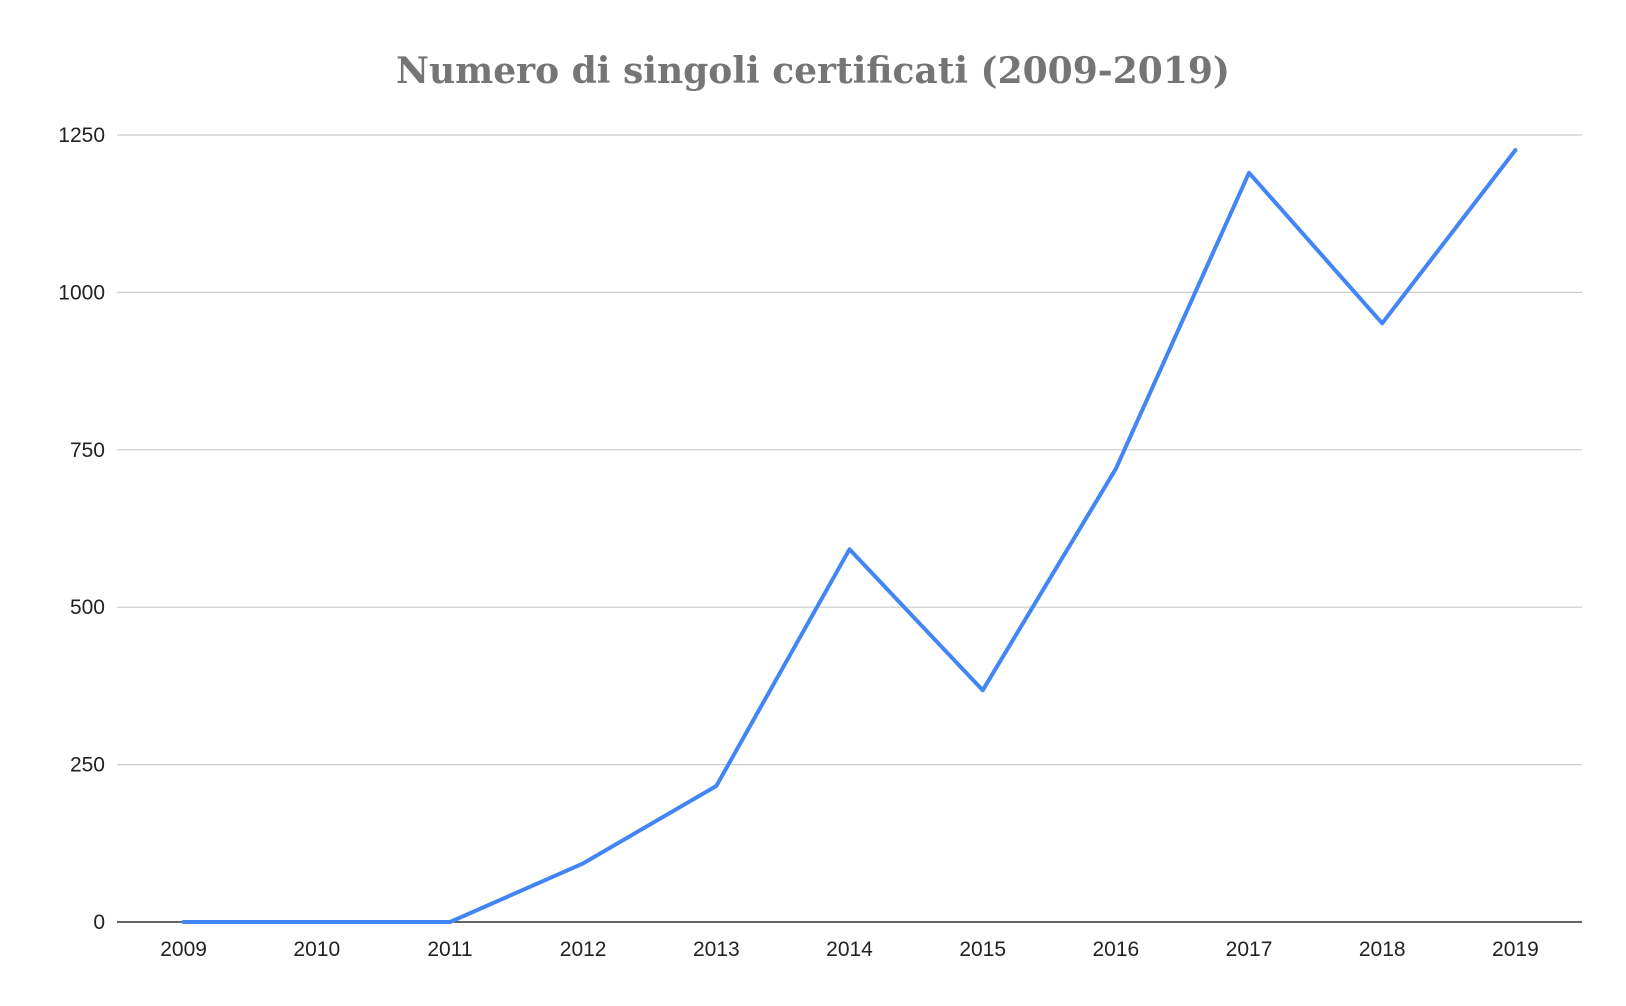 The image size is (1626, 1006). Describe the element at coordinates (982, 949) in the screenshot. I see `x-tick-label: 2015` at that location.